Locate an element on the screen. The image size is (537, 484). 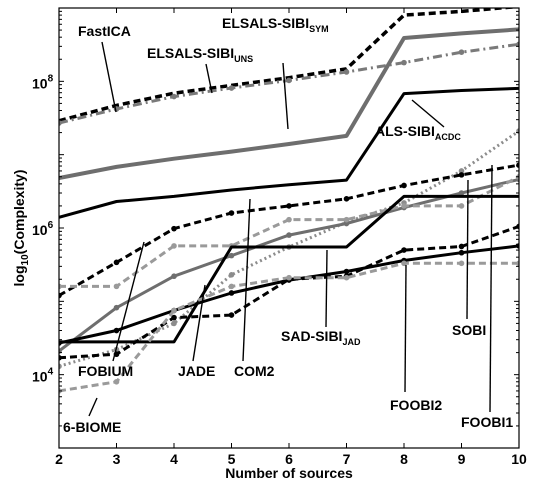
annotation-pointer-als-sibi-acdc is located at coordinates (428, 113).